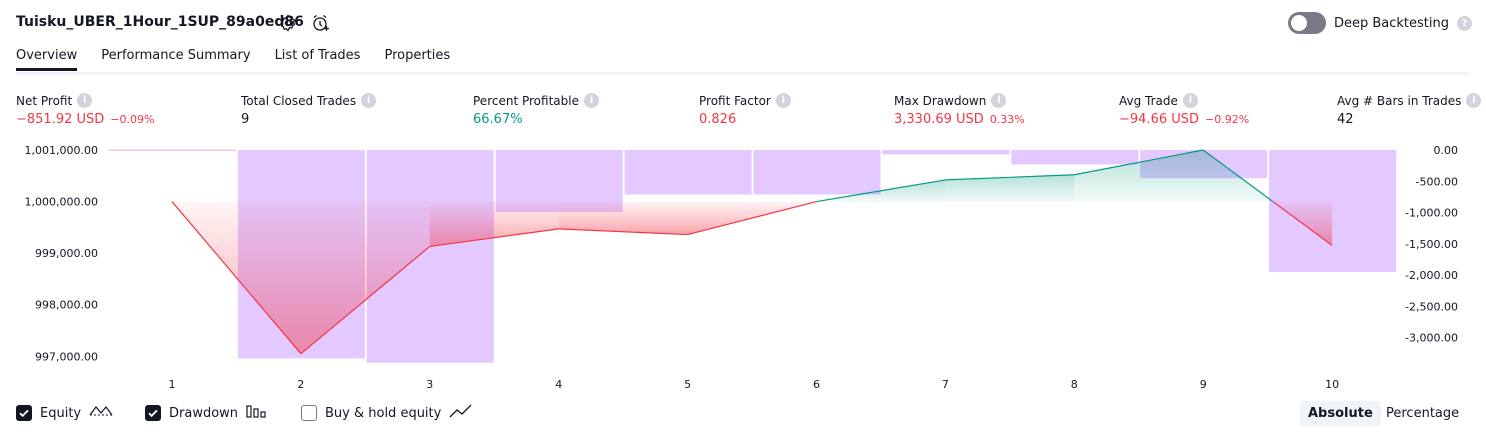  Describe the element at coordinates (300, 384) in the screenshot. I see `x-axis-tick-label: 2` at that location.